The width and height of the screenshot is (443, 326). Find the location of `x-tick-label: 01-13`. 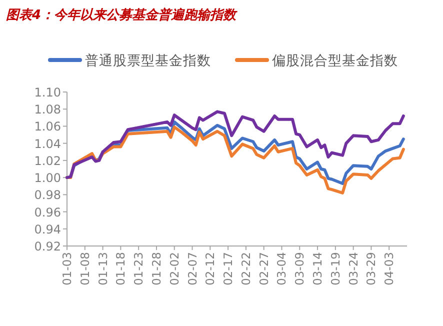

x-tick-label: 01-13 is located at coordinates (103, 269).